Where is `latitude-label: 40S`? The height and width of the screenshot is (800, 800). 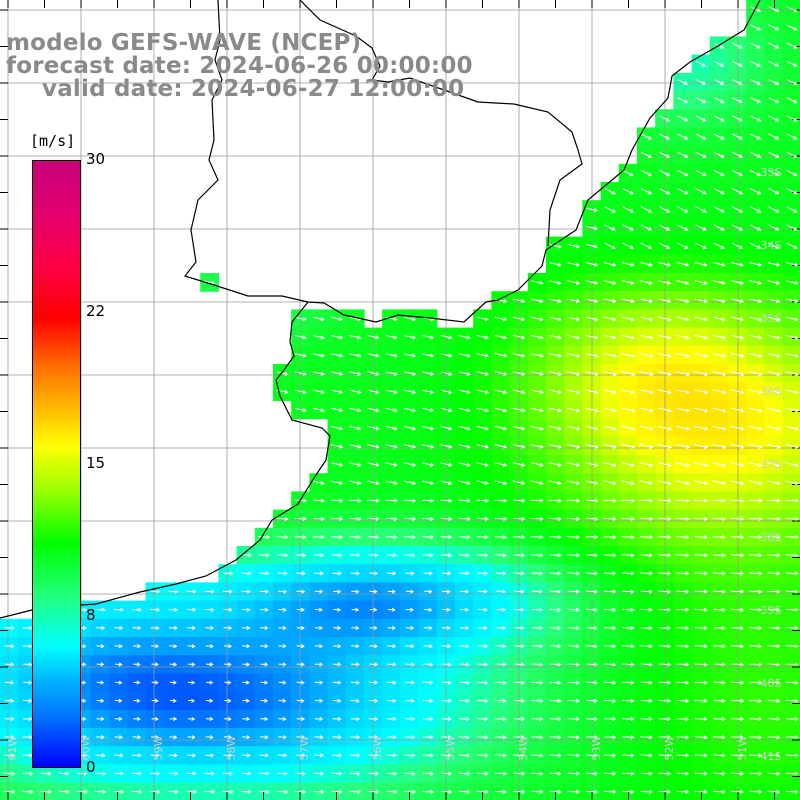
latitude-label: 40S is located at coordinates (771, 683).